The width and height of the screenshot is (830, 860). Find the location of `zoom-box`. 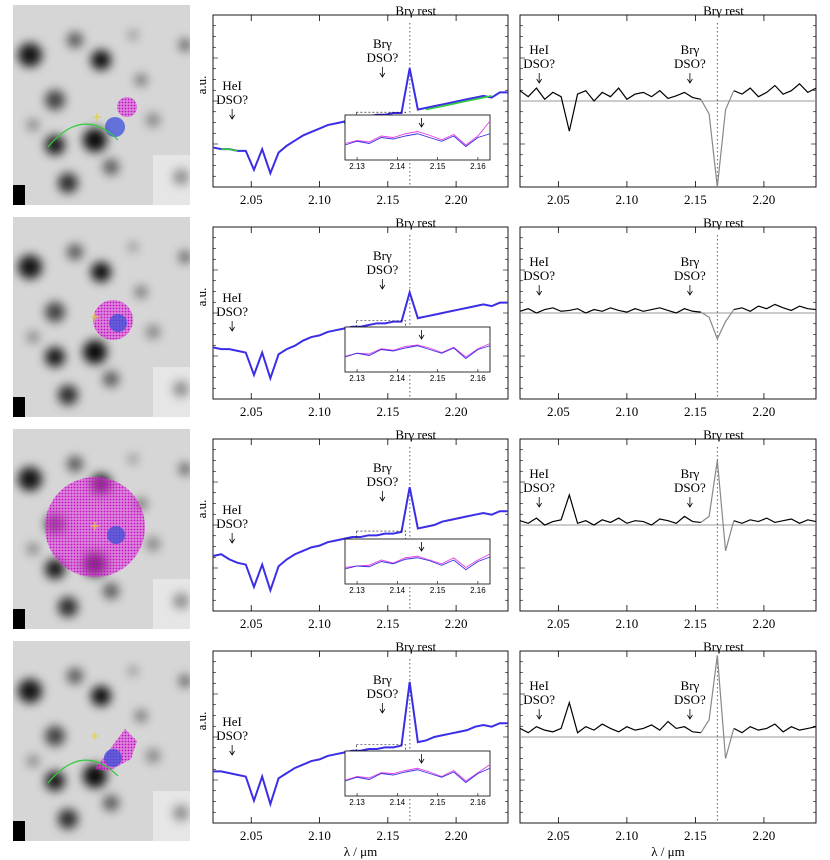

zoom-box is located at coordinates (381, 536).